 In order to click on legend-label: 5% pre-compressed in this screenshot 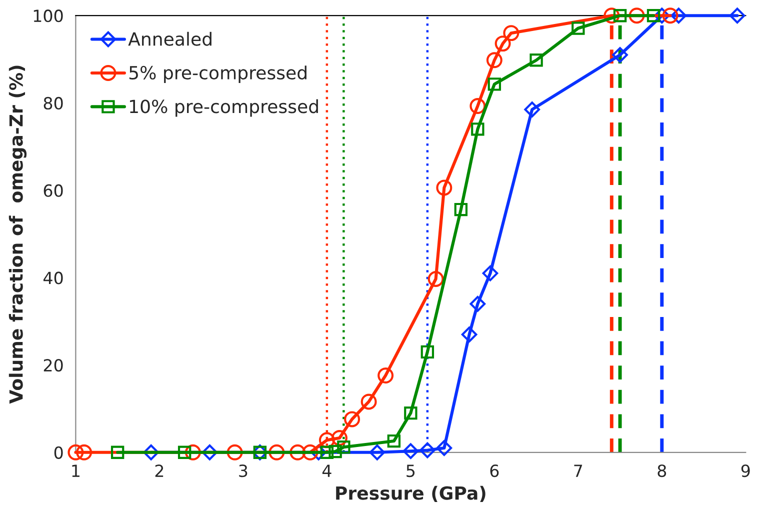, I will do `click(217, 75)`.